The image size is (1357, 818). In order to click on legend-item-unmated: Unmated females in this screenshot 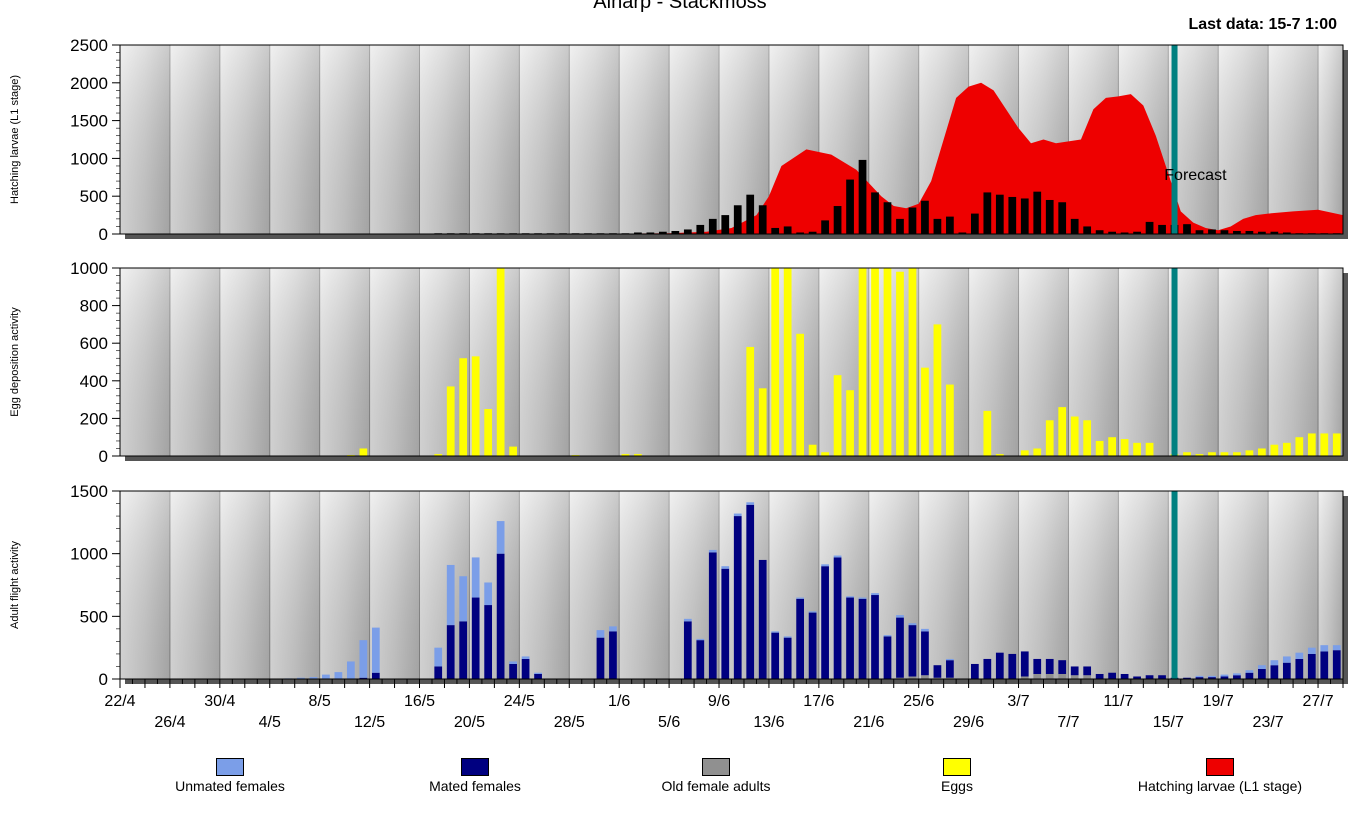, I will do `click(230, 776)`.